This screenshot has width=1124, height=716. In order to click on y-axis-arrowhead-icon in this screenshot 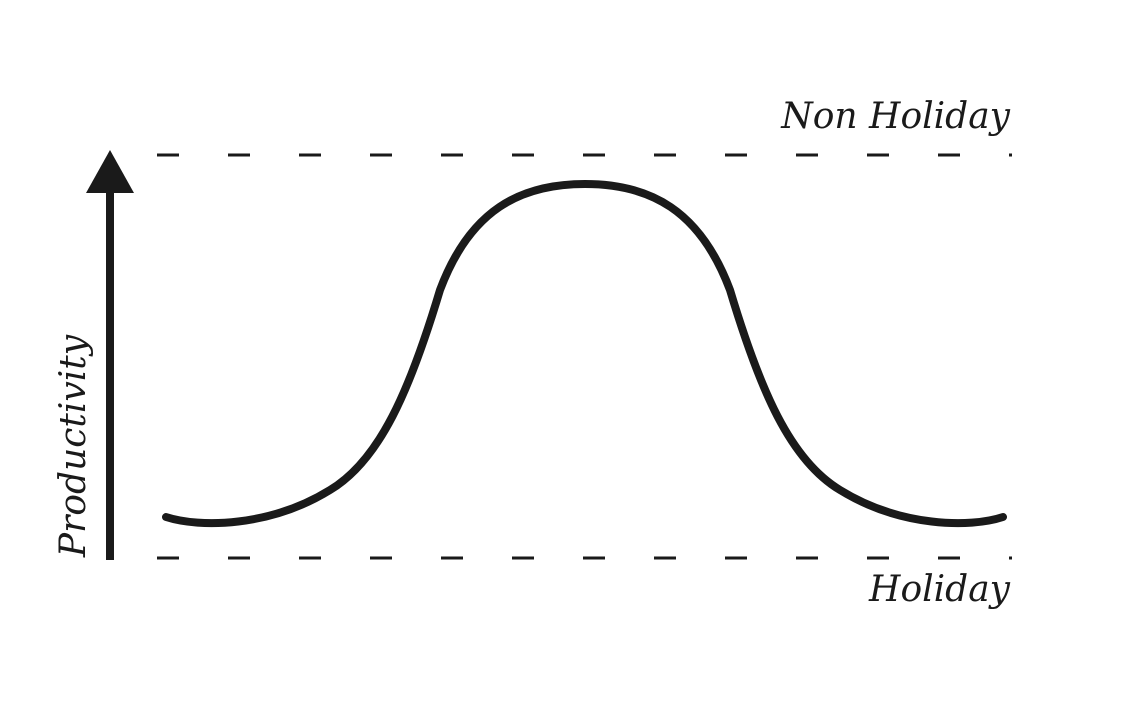, I will do `click(110, 171)`.